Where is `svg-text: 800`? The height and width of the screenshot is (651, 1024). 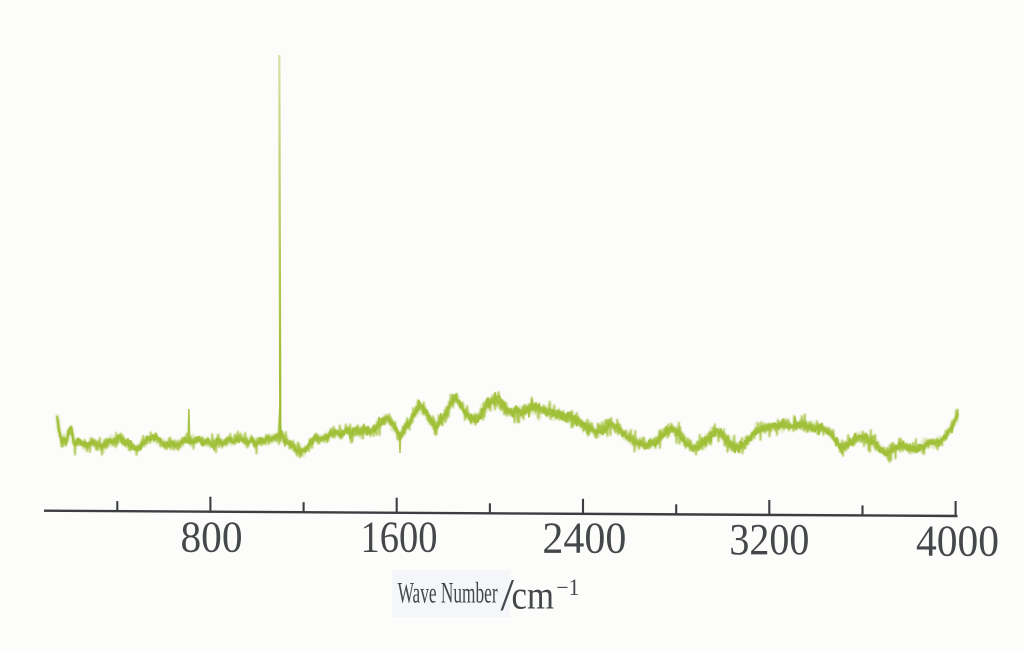 svg-text: 800 is located at coordinates (212, 537).